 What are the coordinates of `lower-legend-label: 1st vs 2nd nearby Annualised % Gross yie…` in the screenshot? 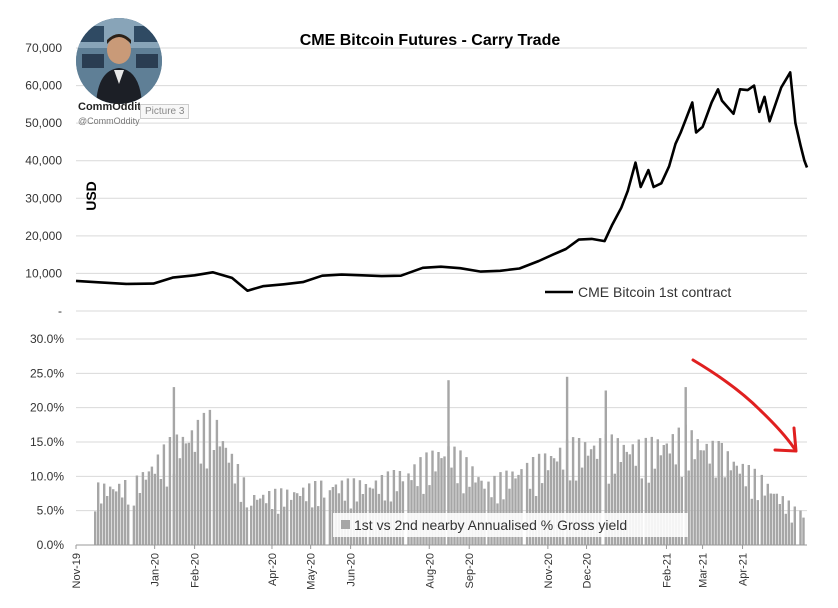 It's located at (490, 525).